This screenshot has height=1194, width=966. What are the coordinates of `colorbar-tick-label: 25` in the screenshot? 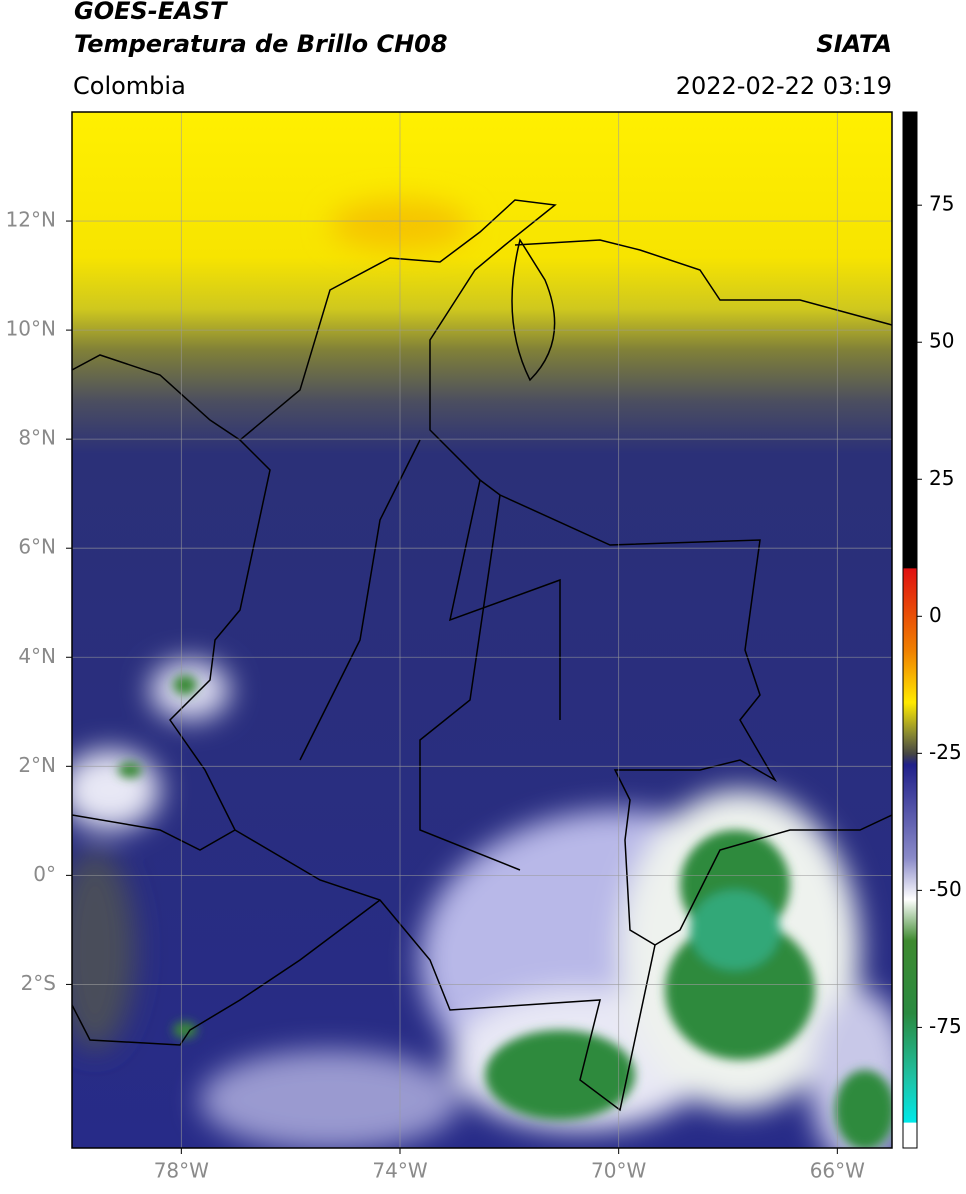 It's located at (941, 478).